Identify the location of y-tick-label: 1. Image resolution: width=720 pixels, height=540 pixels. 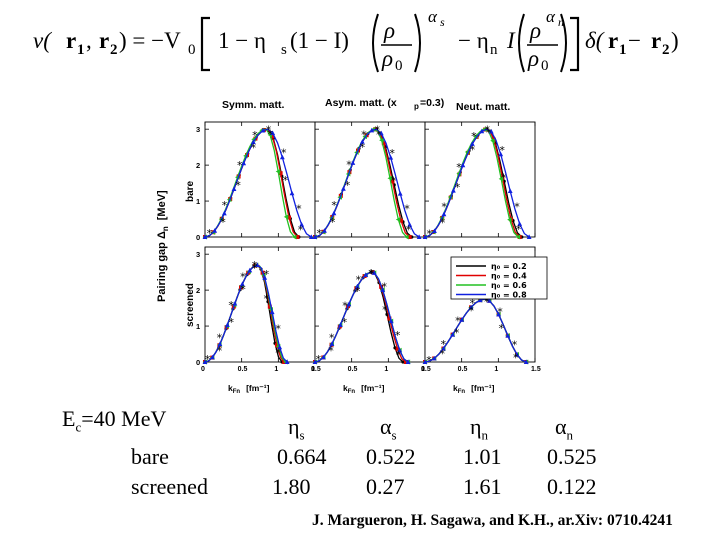
(198, 201).